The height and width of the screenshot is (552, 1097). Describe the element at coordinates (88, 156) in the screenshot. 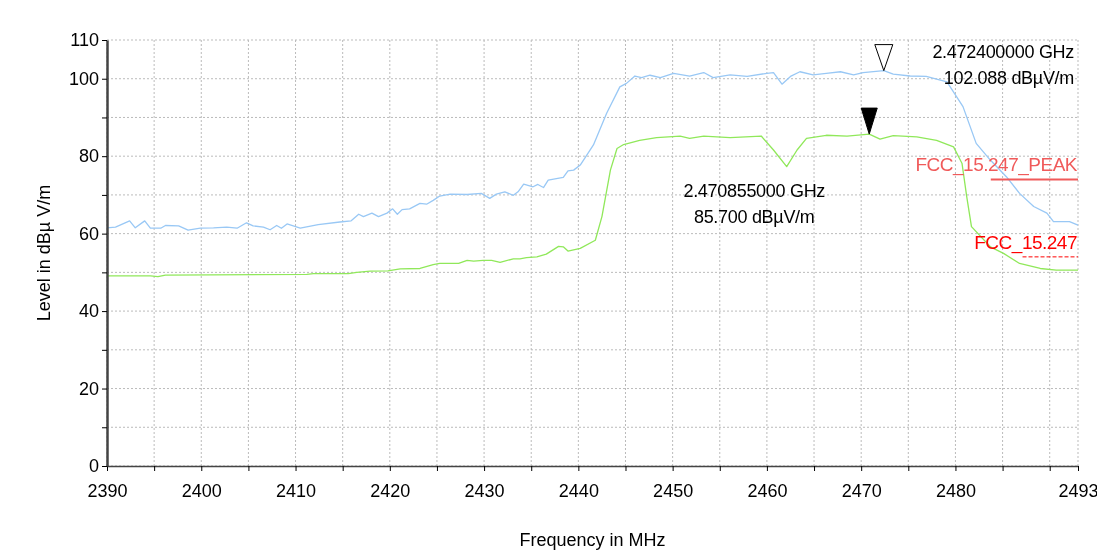

I see `y-tick-label: 80` at that location.